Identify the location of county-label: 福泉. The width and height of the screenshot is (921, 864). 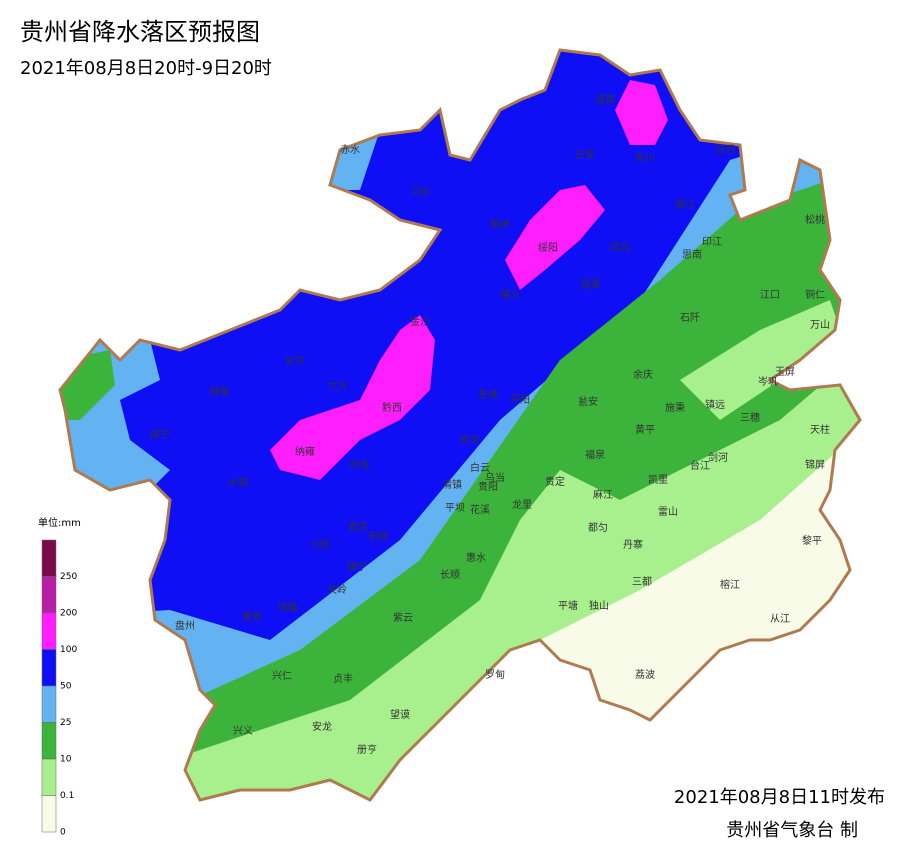
(595, 454).